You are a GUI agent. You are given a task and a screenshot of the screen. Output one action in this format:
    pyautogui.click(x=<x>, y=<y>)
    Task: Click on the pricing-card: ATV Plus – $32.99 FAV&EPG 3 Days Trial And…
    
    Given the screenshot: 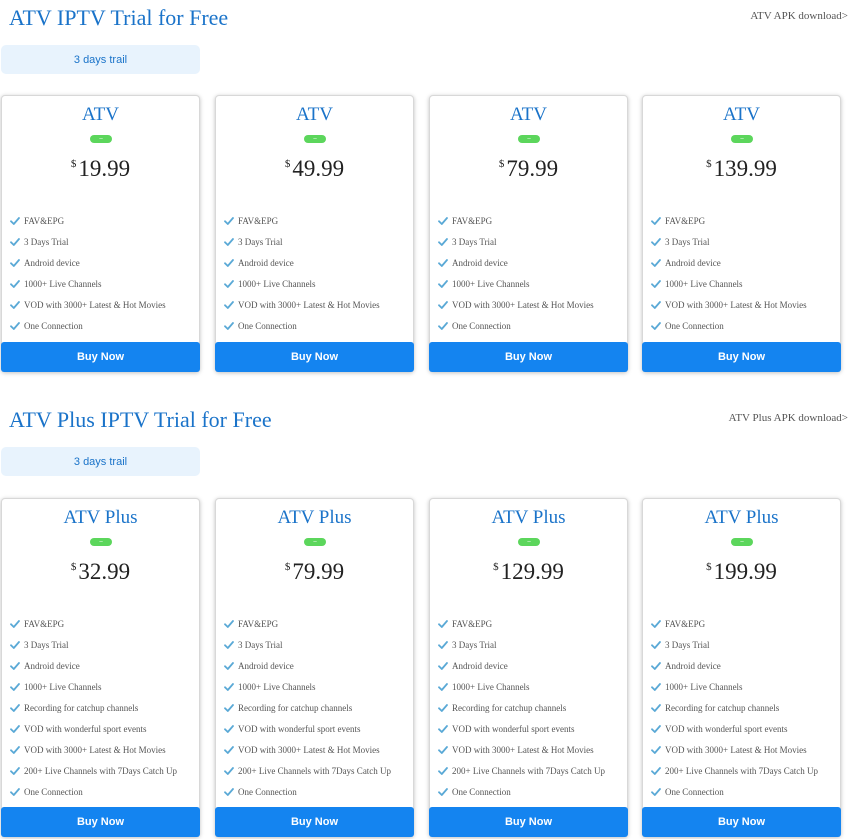 What is the action you would take?
    pyautogui.click(x=100, y=667)
    